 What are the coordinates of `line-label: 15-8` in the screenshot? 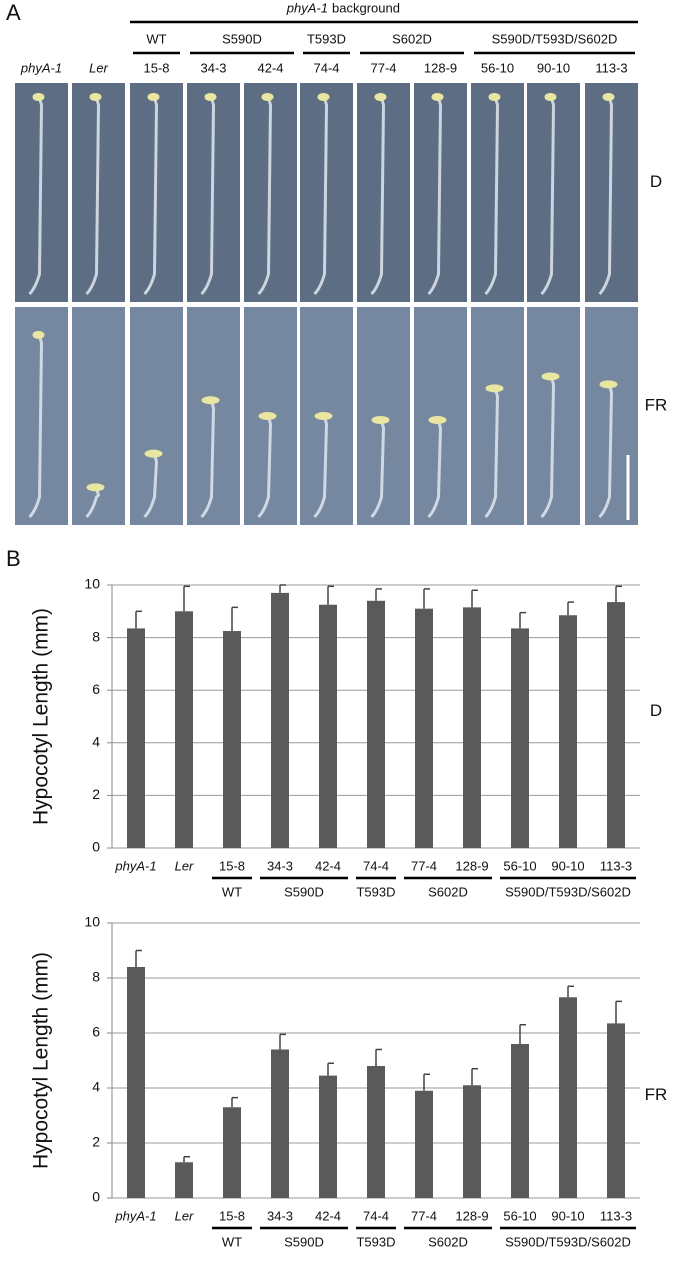 It's located at (156, 67).